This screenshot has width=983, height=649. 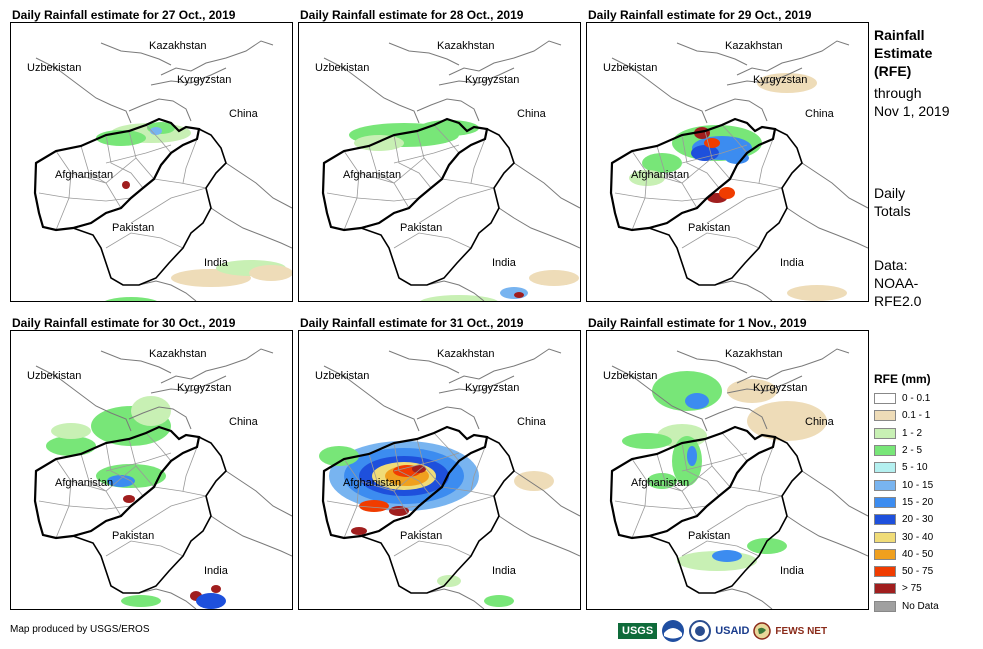 I want to click on side-data-source: Data: NOAA- RFE2.0, so click(x=897, y=283).